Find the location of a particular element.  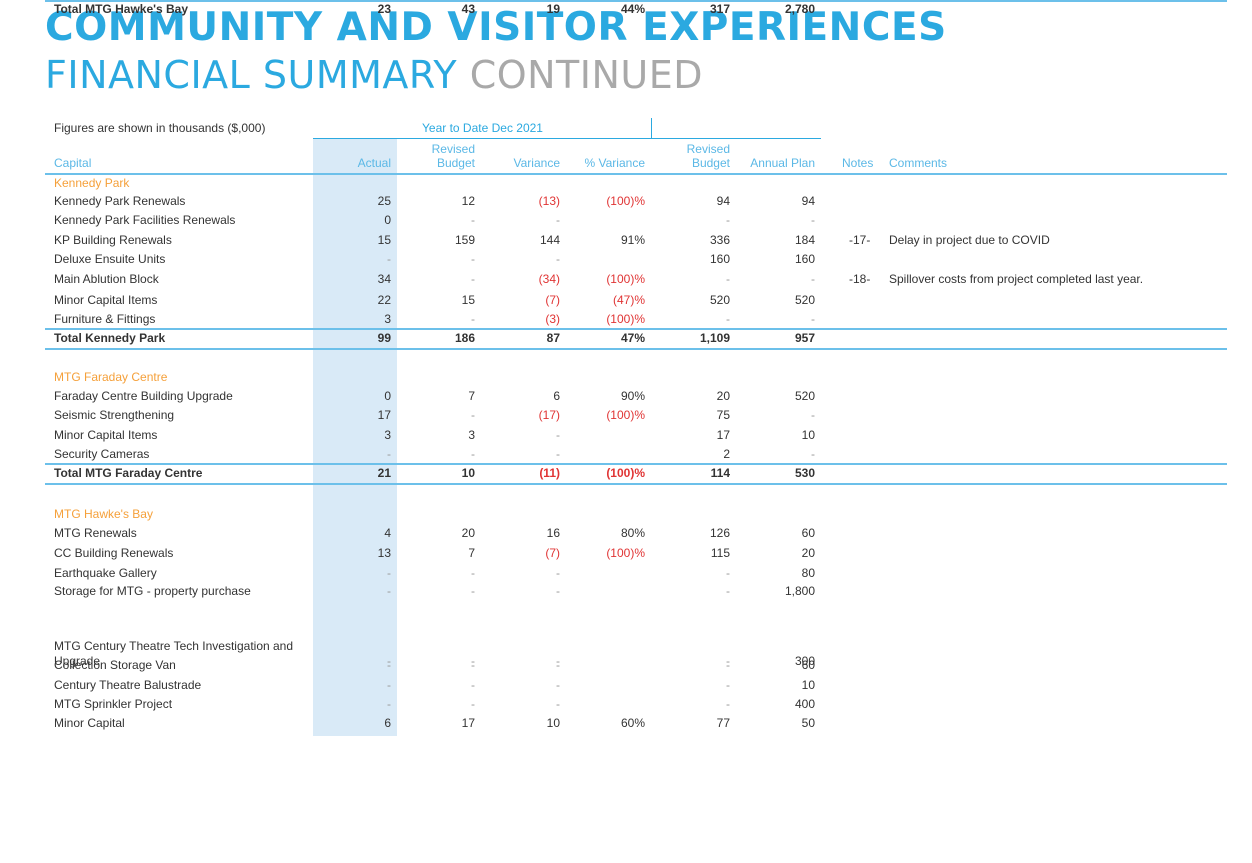

row-label: Kennedy Park is located at coordinates (92, 183).